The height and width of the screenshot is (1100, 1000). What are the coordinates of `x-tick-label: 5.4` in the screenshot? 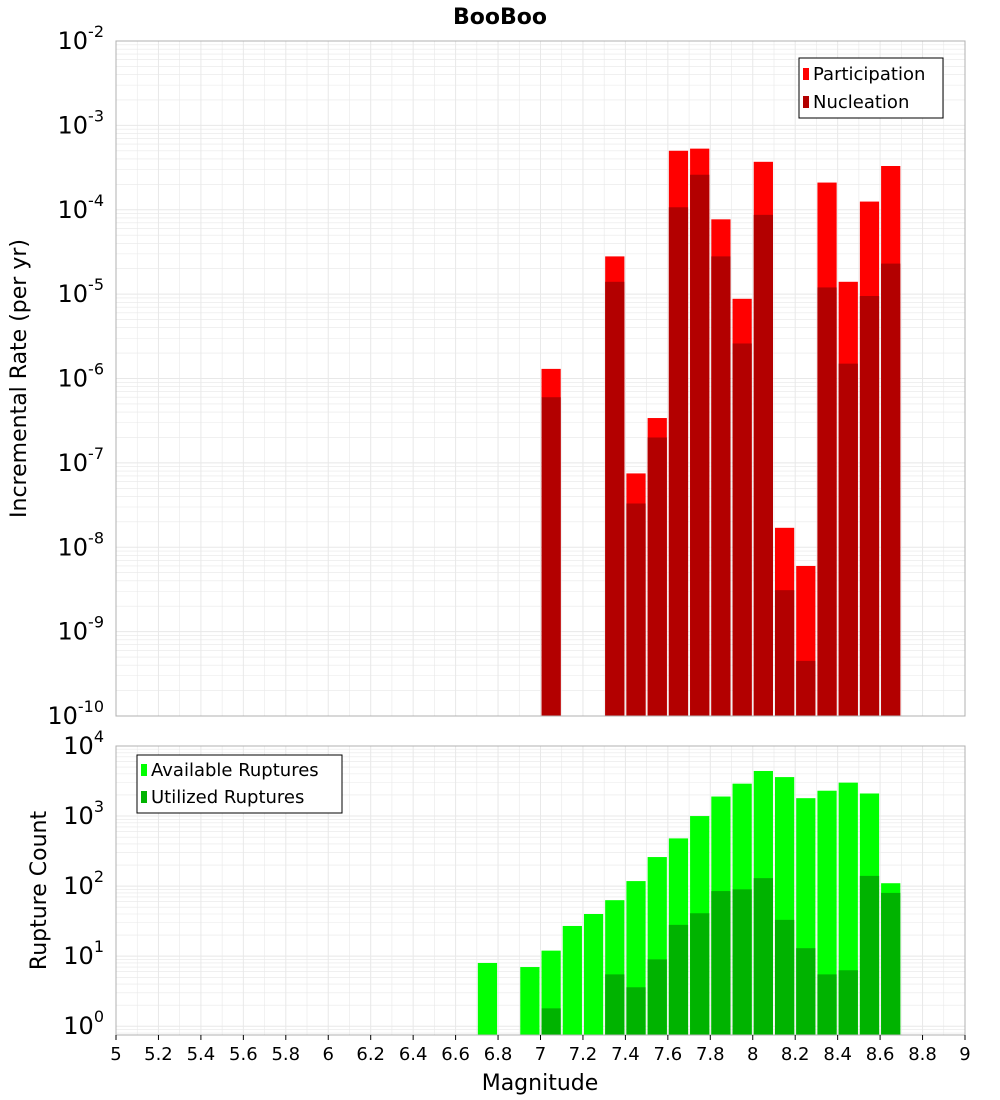 It's located at (201, 1054).